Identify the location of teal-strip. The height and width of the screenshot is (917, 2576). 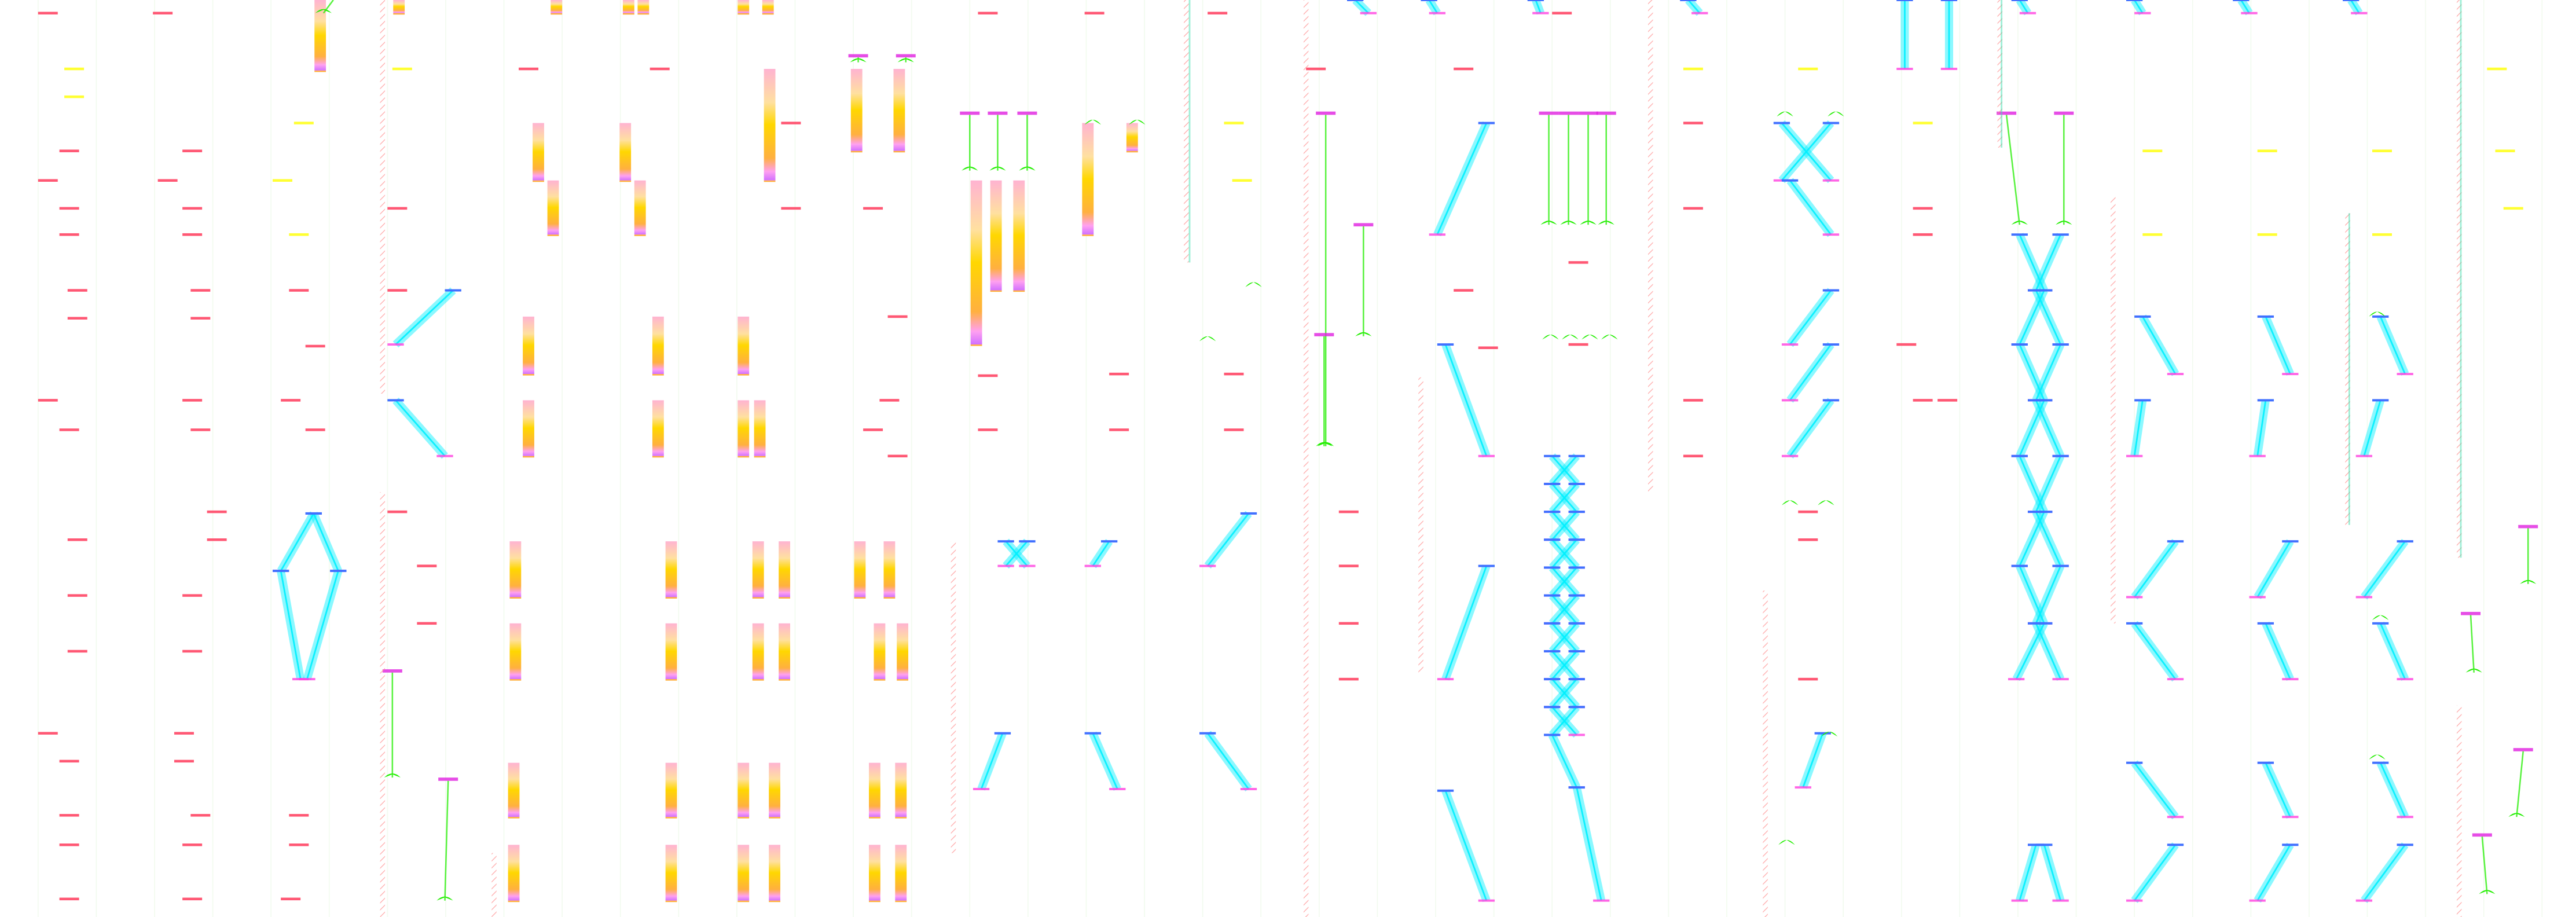
(2349, 369).